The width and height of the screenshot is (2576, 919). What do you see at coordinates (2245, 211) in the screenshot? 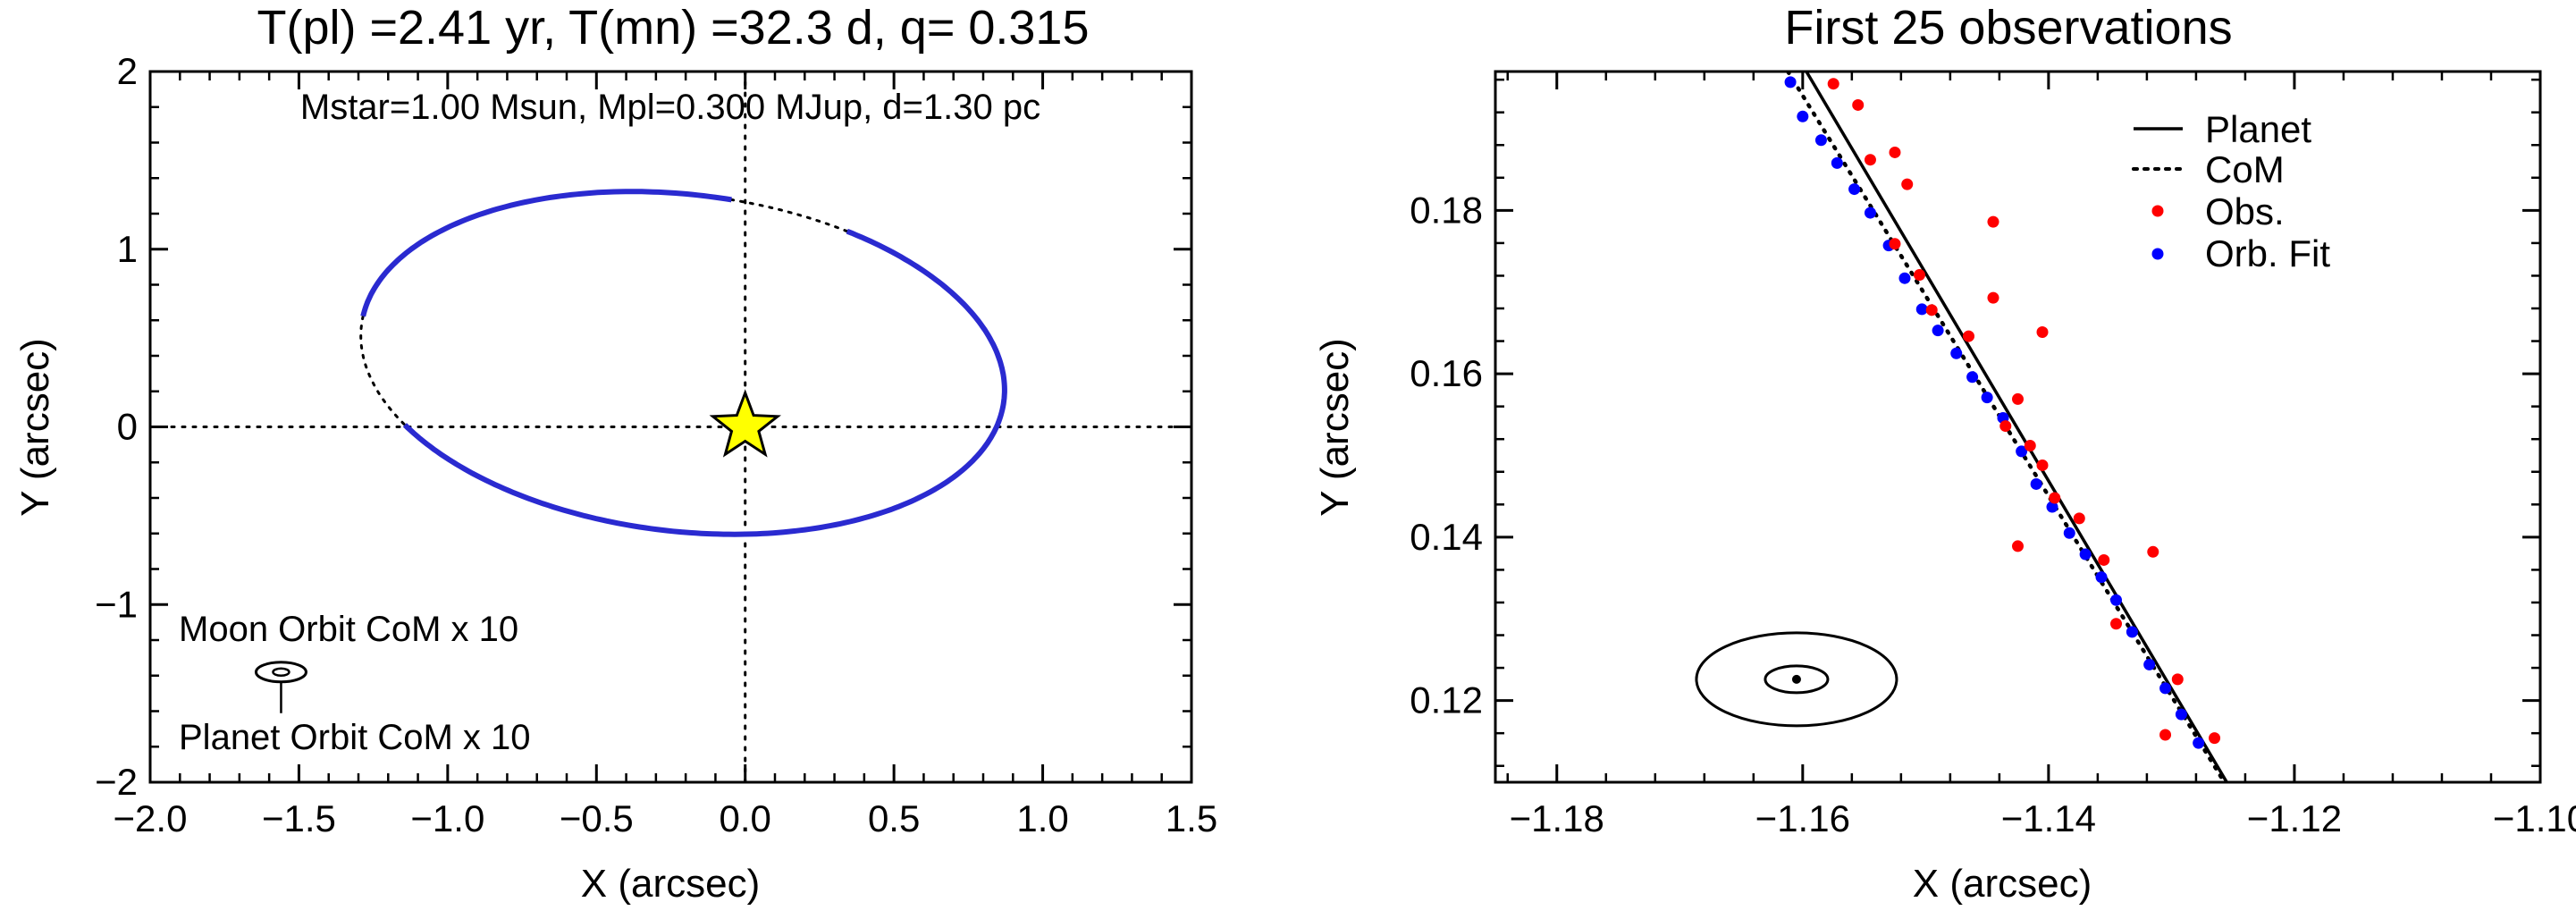
I see `legend-label-obs: Obs.` at bounding box center [2245, 211].